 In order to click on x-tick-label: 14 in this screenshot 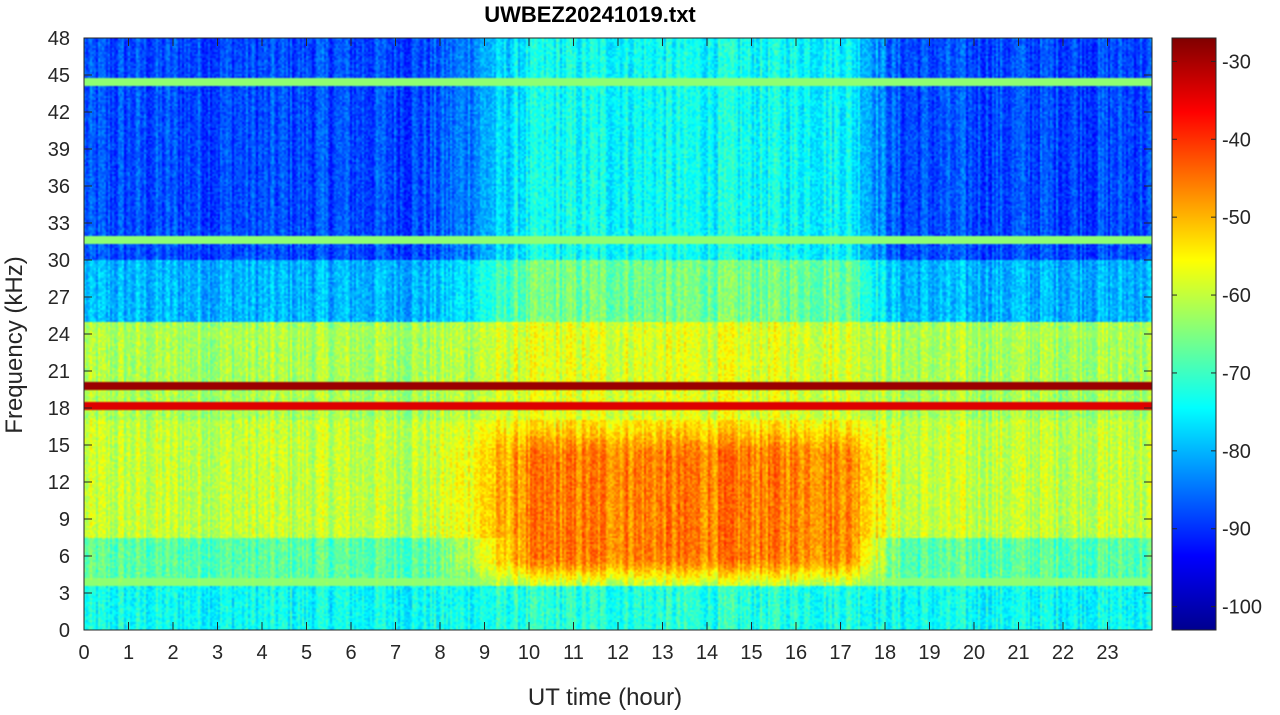, I will do `click(707, 653)`.